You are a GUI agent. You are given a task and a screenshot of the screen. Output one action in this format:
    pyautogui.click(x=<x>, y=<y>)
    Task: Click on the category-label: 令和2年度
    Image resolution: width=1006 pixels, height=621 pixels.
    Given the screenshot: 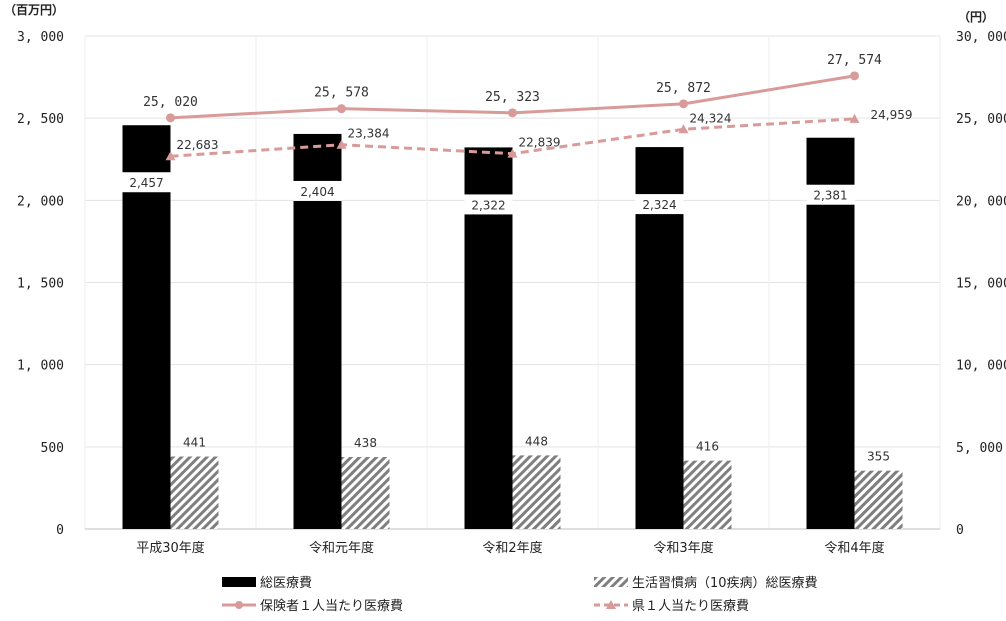 What is the action you would take?
    pyautogui.click(x=512, y=548)
    